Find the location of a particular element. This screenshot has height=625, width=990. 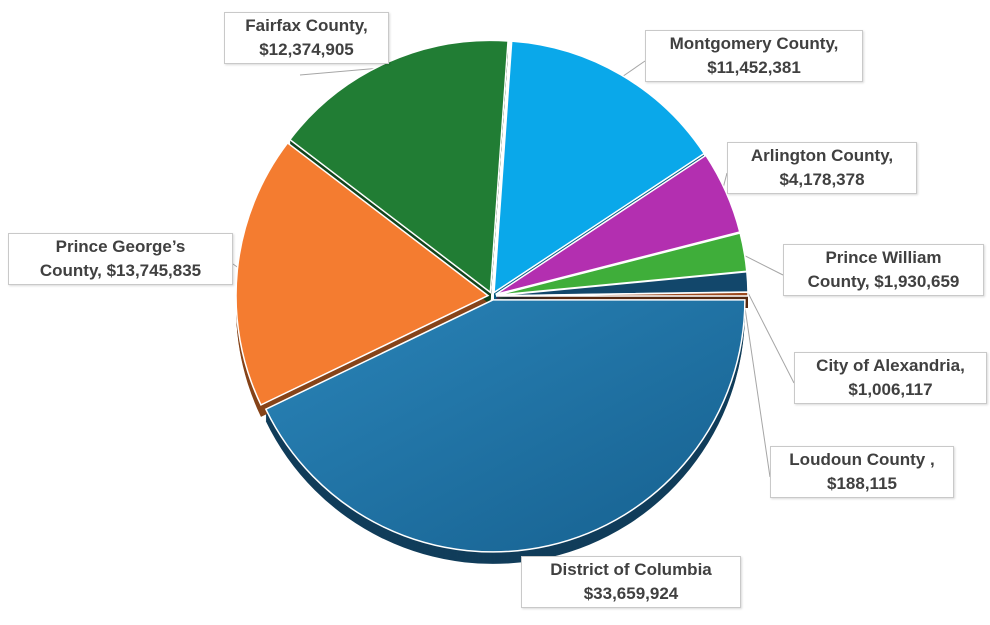

label-montgomery-name: Montgomery County, is located at coordinates (754, 43).